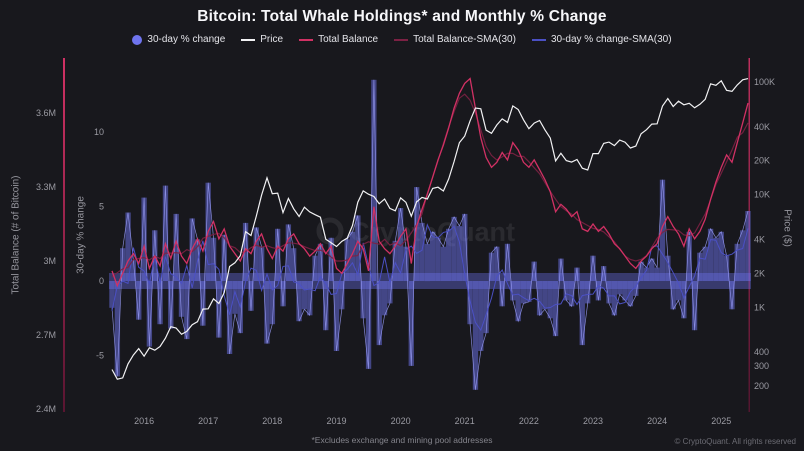 This screenshot has height=451, width=804. What do you see at coordinates (761, 366) in the screenshot?
I see `y-tick-price: 300` at bounding box center [761, 366].